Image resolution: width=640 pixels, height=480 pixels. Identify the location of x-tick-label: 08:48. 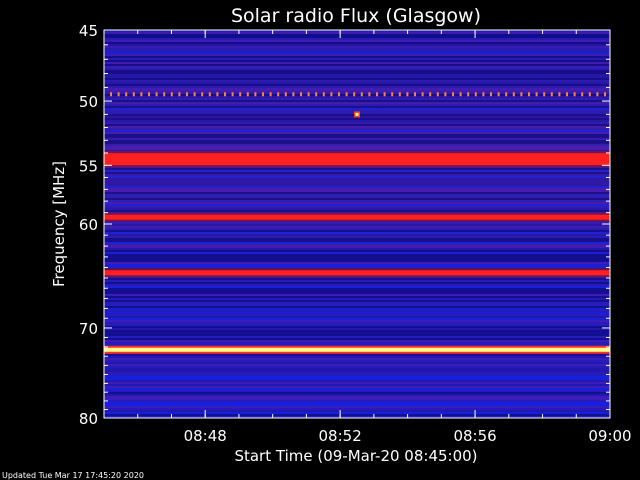
(205, 436).